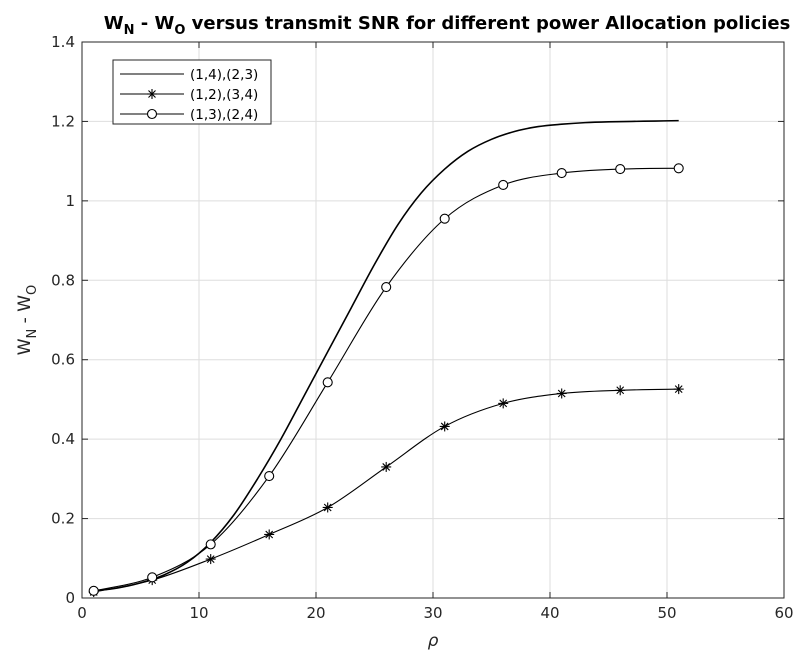 The height and width of the screenshot is (659, 804). What do you see at coordinates (32, 290) in the screenshot?
I see `ylabel-subscript-o: O` at bounding box center [32, 290].